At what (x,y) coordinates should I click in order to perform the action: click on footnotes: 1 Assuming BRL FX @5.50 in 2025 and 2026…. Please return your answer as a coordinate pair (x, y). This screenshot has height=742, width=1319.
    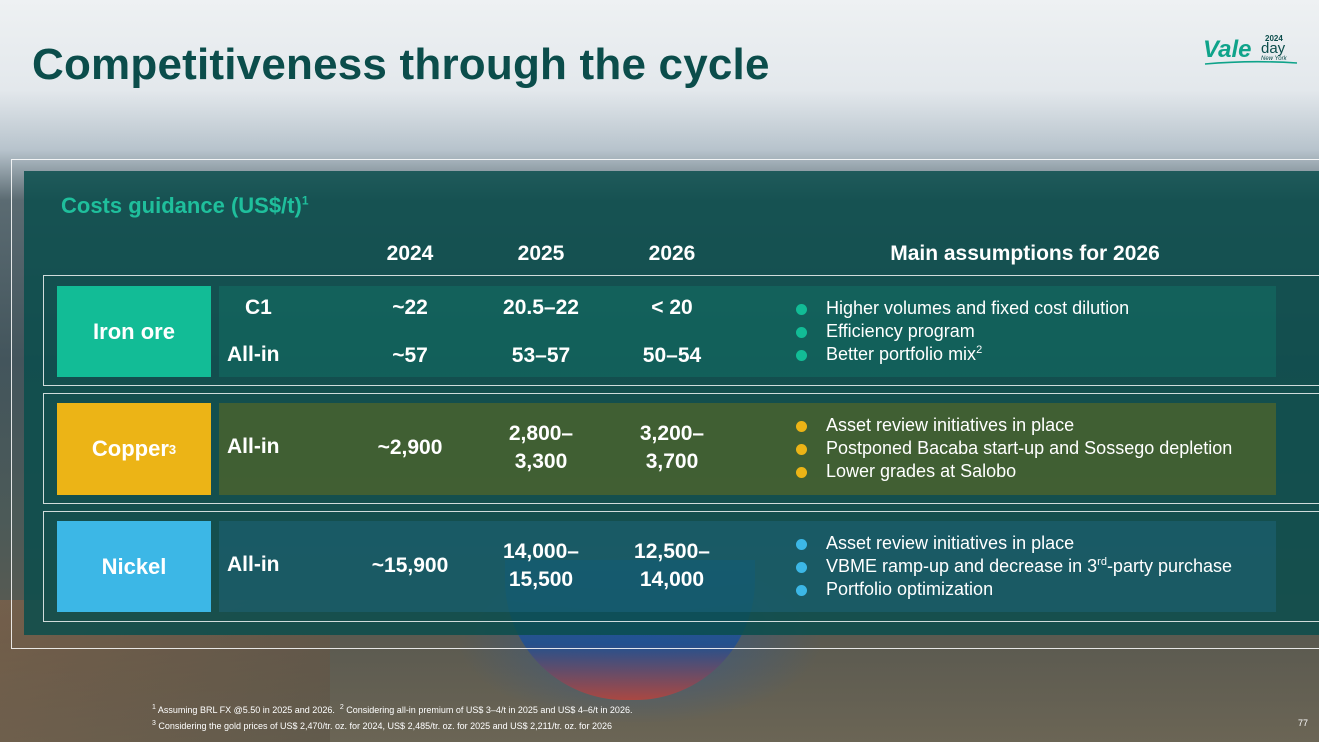
    Looking at the image, I should click on (392, 717).